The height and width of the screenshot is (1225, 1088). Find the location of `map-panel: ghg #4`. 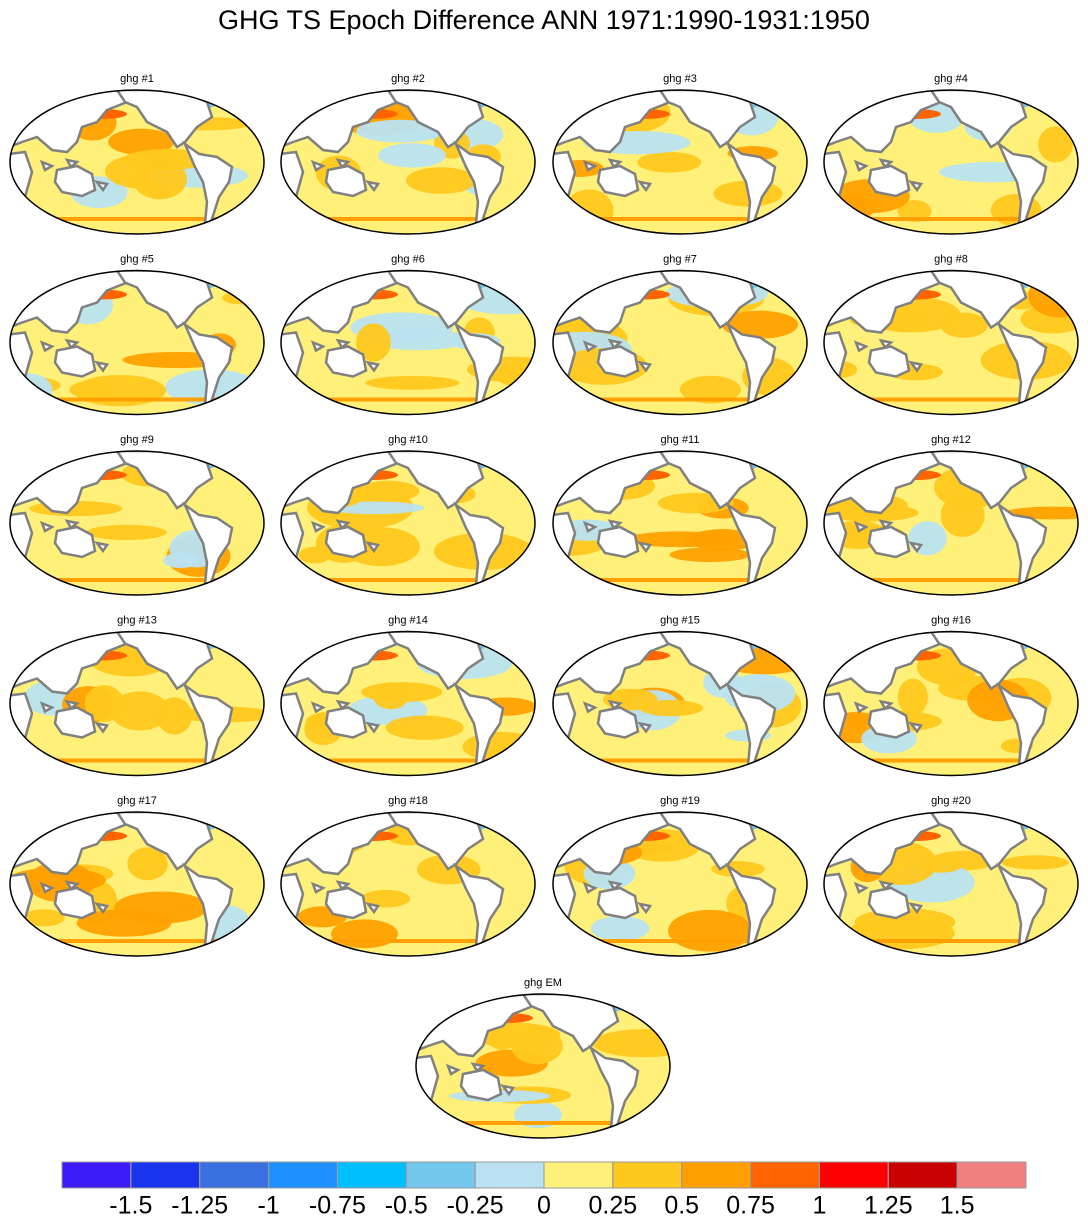

map-panel: ghg #4 is located at coordinates (951, 154).